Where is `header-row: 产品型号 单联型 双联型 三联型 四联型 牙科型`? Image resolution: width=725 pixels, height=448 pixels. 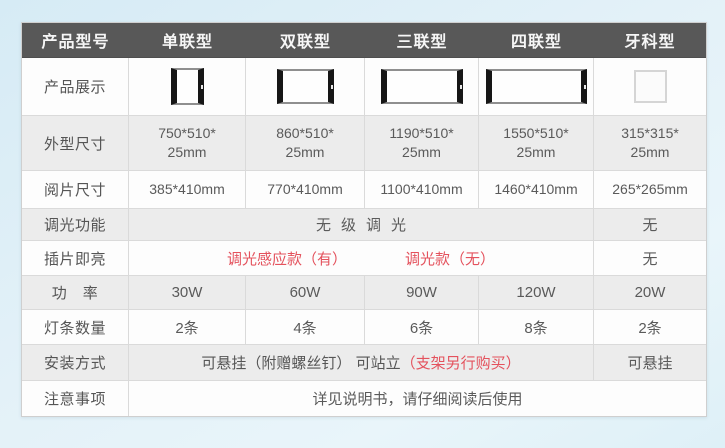
header-row: 产品型号 单联型 双联型 三联型 四联型 牙科型 is located at coordinates (364, 40).